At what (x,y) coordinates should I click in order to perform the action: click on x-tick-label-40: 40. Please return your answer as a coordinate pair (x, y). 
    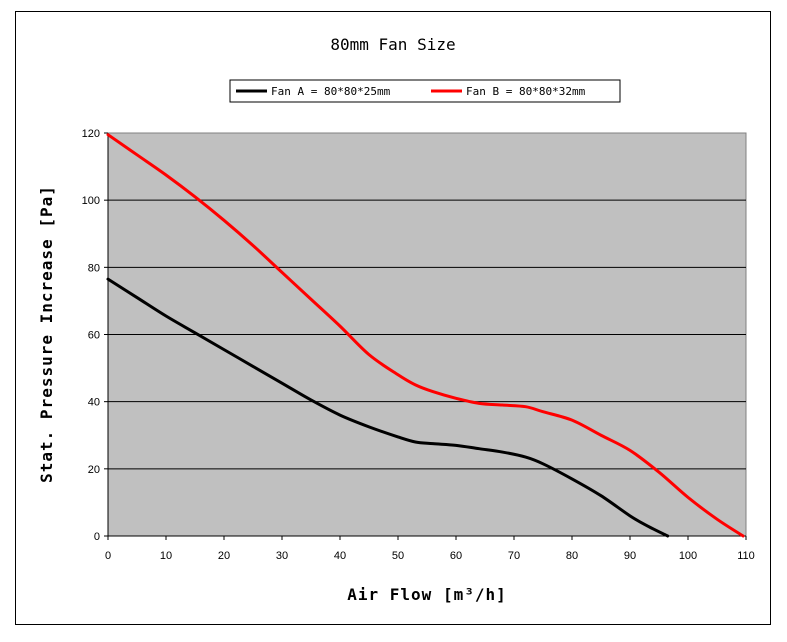
    Looking at the image, I should click on (340, 556).